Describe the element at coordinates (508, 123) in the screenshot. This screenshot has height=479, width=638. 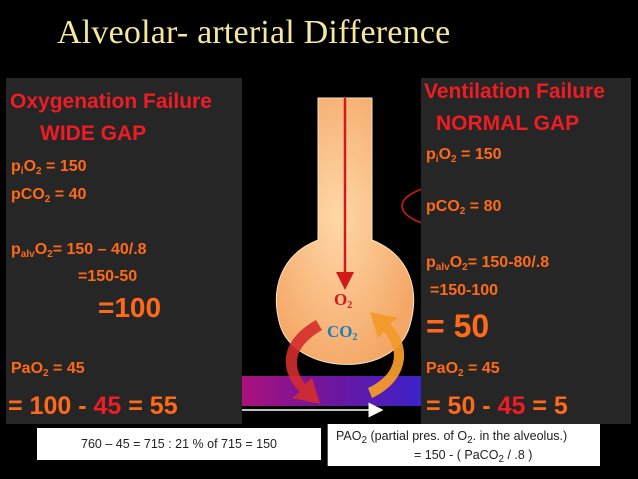
I see `right-gap-label: NORMAL GAP` at that location.